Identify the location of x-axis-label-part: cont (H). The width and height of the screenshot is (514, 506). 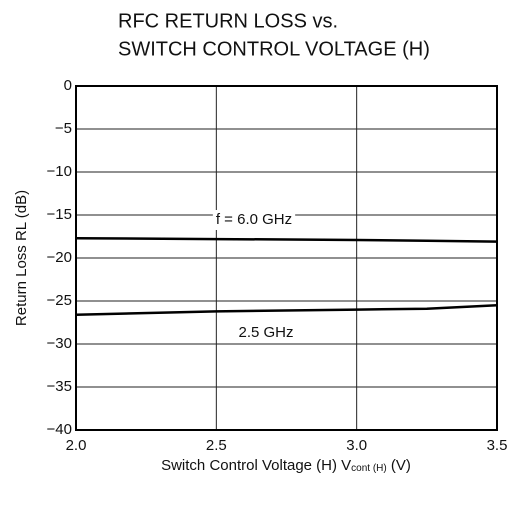
(369, 468).